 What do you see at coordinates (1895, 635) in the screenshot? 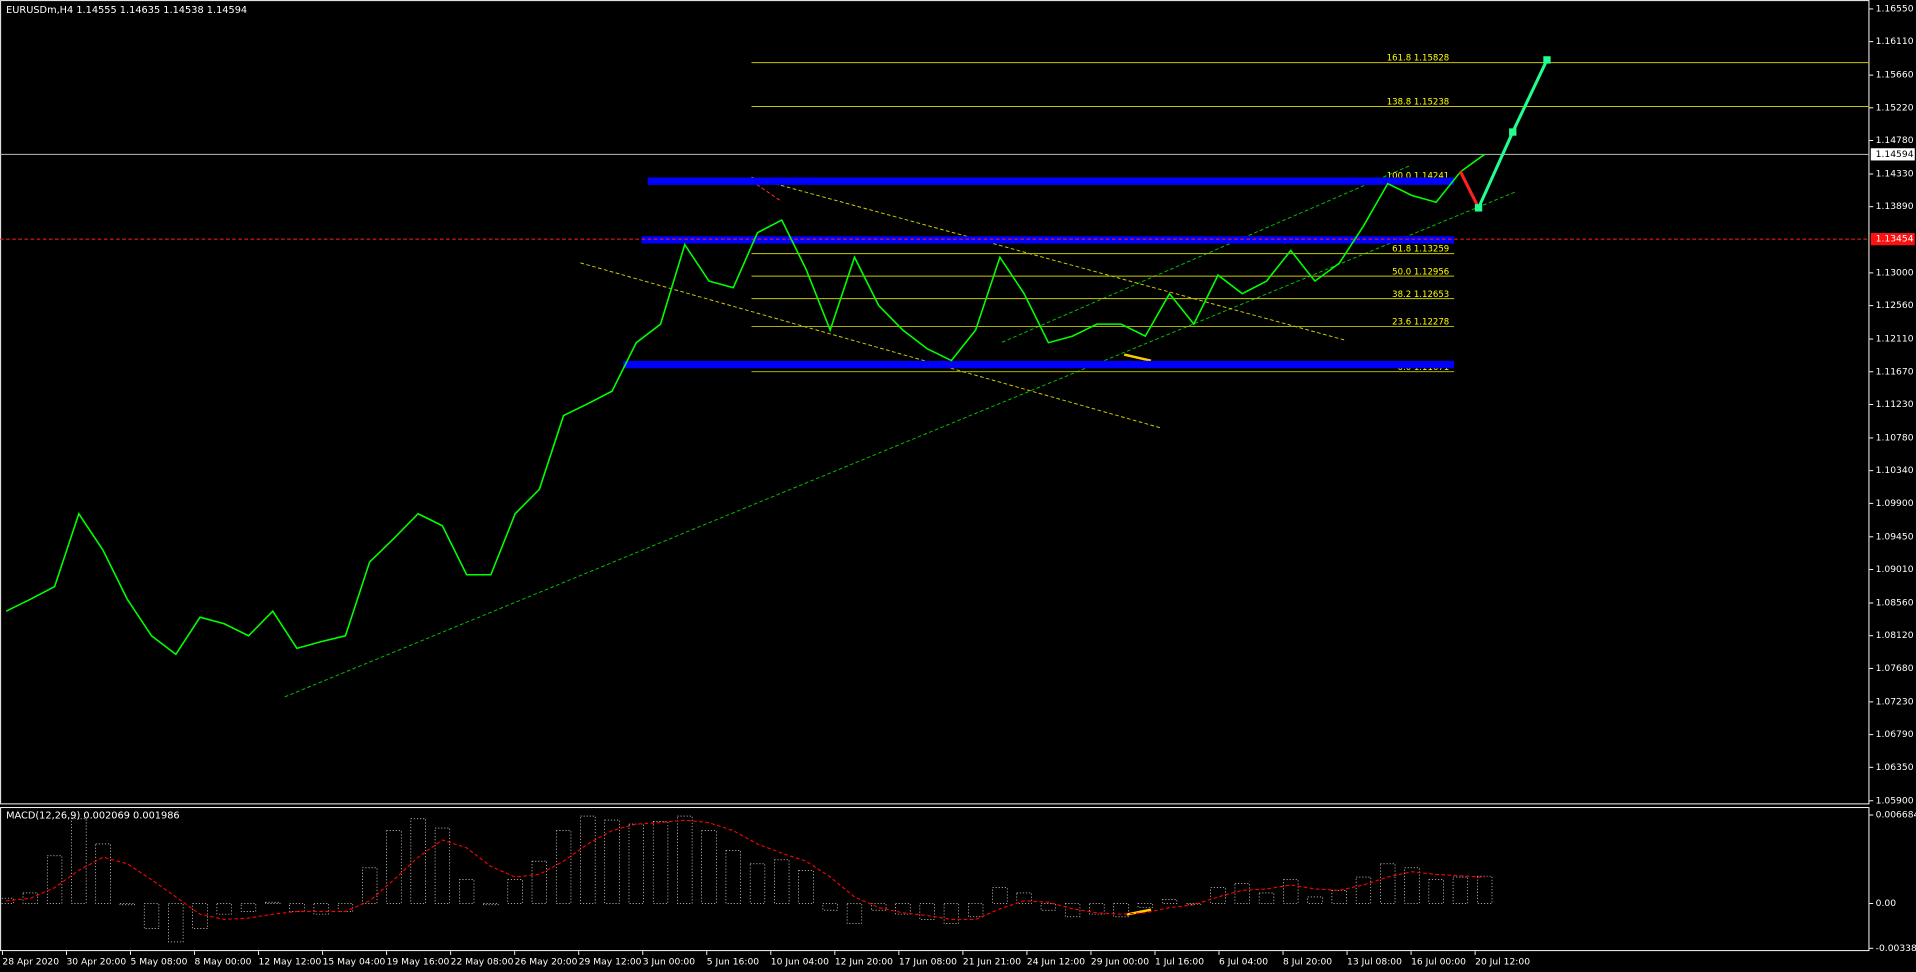
I see `y-tick-label: 1.08120` at bounding box center [1895, 635].